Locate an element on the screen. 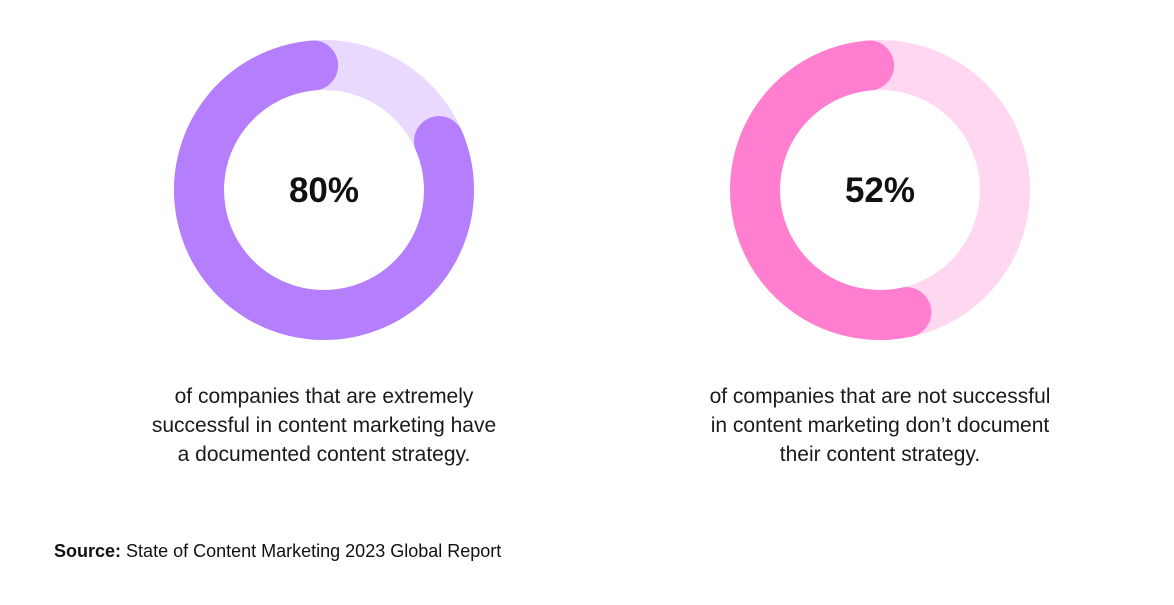  caption-line: in content marketing don’t document is located at coordinates (880, 425).